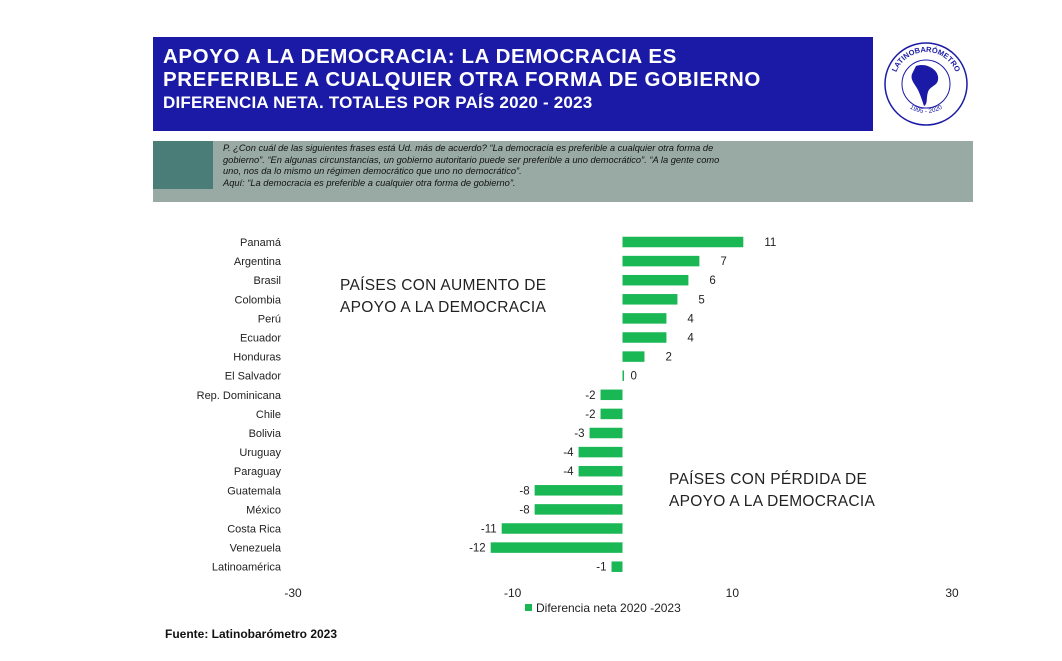 The width and height of the screenshot is (1062, 661). What do you see at coordinates (253, 377) in the screenshot?
I see `category-label: El Salvador` at bounding box center [253, 377].